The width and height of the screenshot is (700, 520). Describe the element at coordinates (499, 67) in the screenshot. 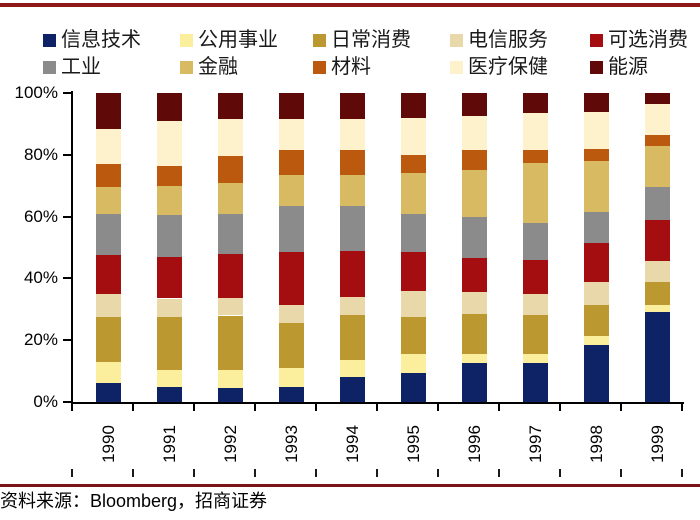

I see `legend-item: 医疗保健` at that location.